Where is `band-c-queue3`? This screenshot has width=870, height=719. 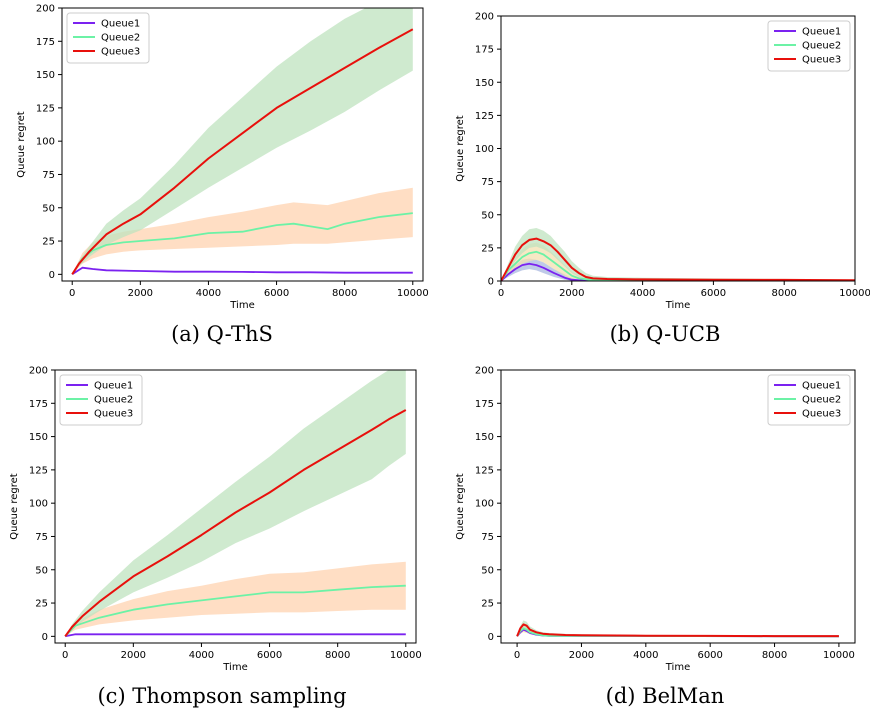 band-c-queue3 is located at coordinates (235, 503).